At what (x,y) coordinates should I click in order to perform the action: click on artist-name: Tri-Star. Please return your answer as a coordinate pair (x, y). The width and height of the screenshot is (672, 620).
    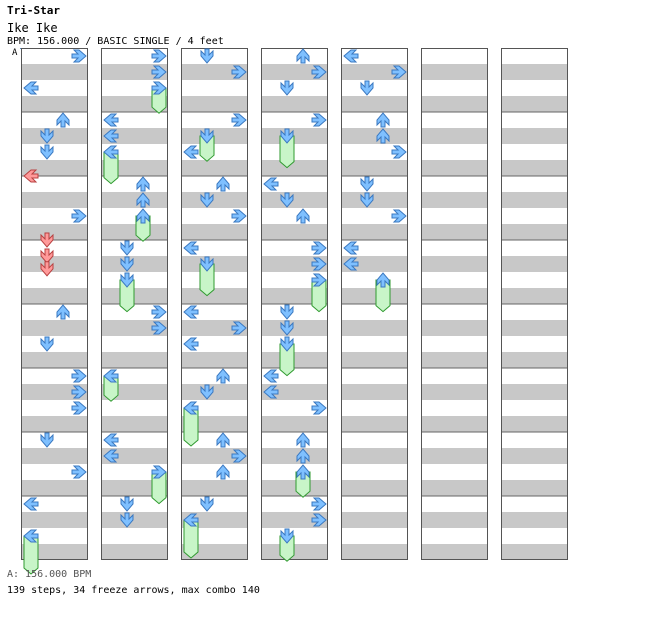
    Looking at the image, I should click on (33, 10).